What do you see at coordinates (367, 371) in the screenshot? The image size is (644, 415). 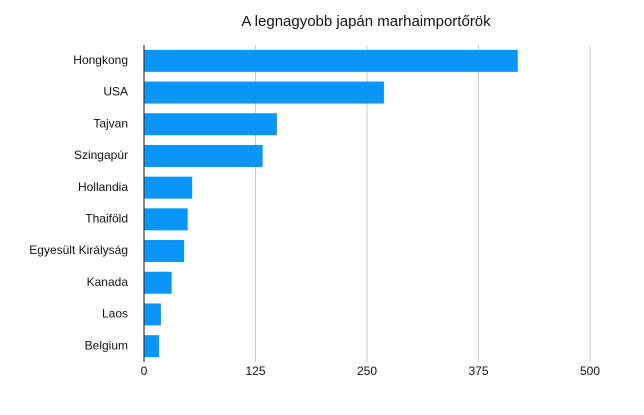 I see `x-tick-label: 250` at bounding box center [367, 371].